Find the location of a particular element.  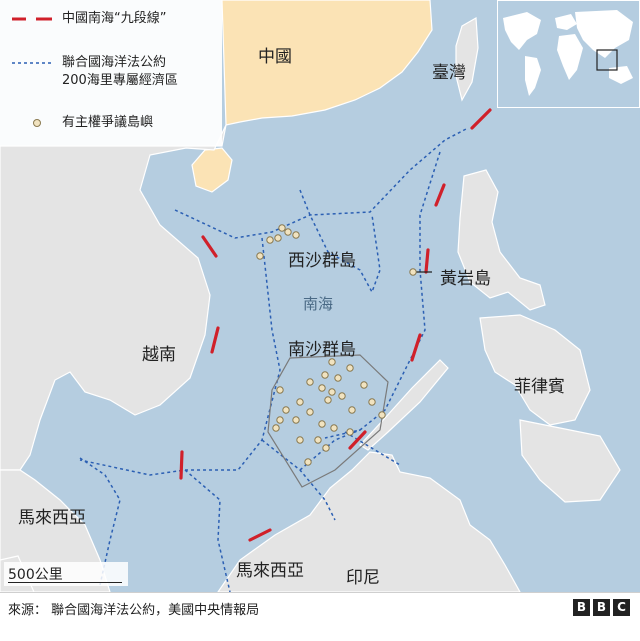

label-scarborough: 黃岩島 is located at coordinates (465, 279).